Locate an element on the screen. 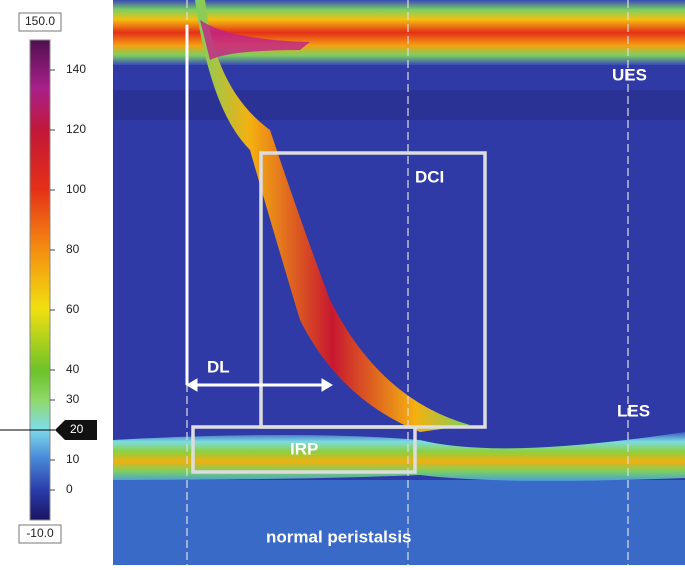 This screenshot has height=570, width=685. irp-label: IRP is located at coordinates (304, 448).